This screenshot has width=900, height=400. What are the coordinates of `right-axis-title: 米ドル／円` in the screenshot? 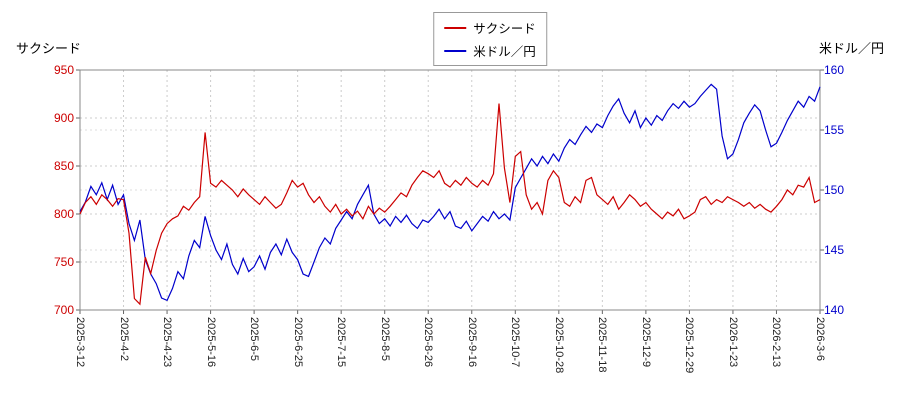 It's located at (851, 48).